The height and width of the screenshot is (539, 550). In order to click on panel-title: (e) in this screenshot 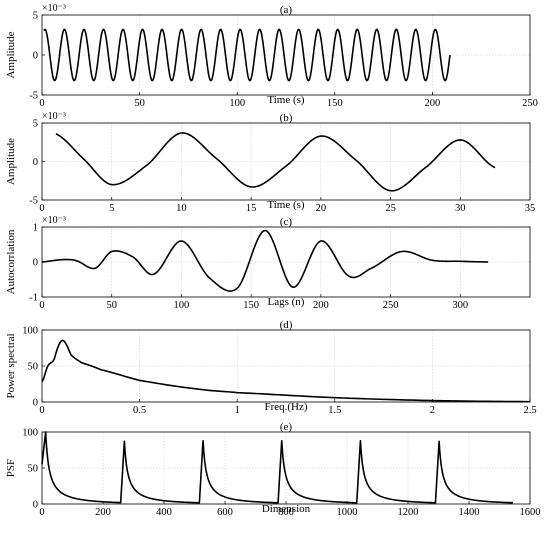, I will do `click(286, 427)`.